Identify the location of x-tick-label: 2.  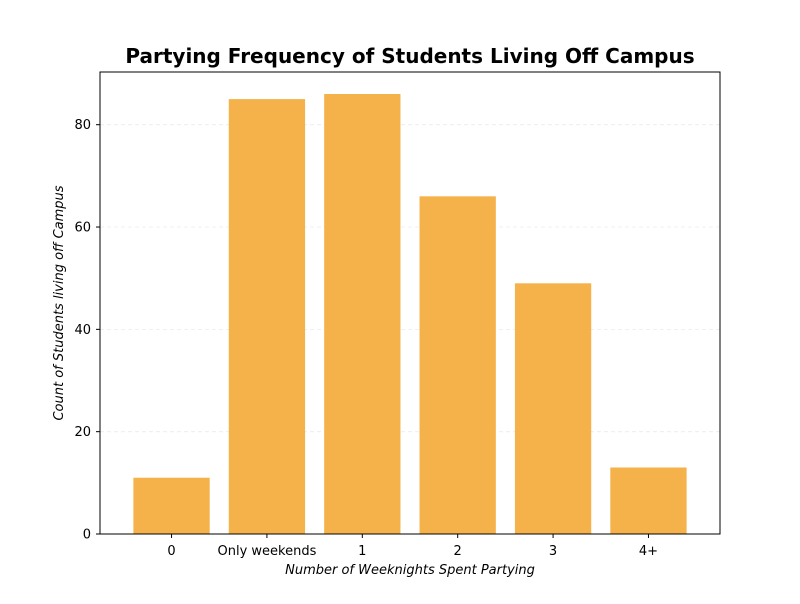
(458, 551).